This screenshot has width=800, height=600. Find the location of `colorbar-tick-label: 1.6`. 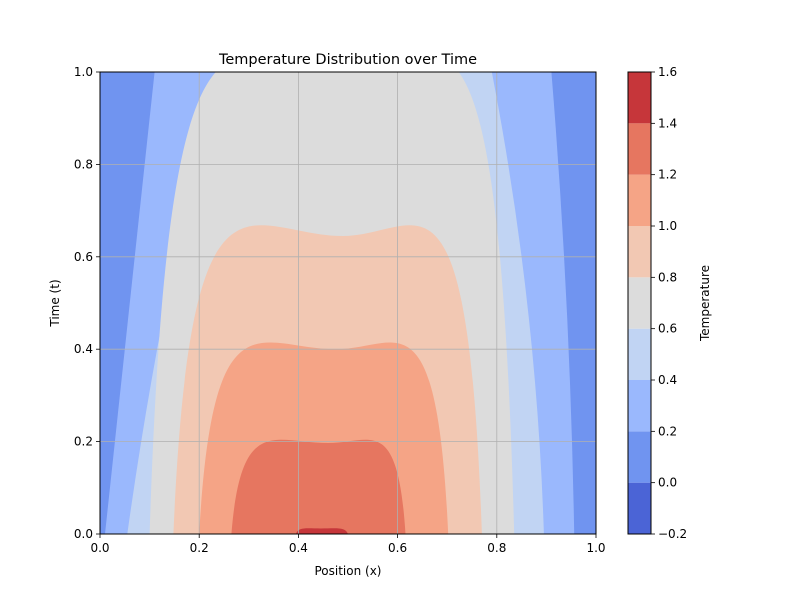

colorbar-tick-label: 1.6 is located at coordinates (667, 72).